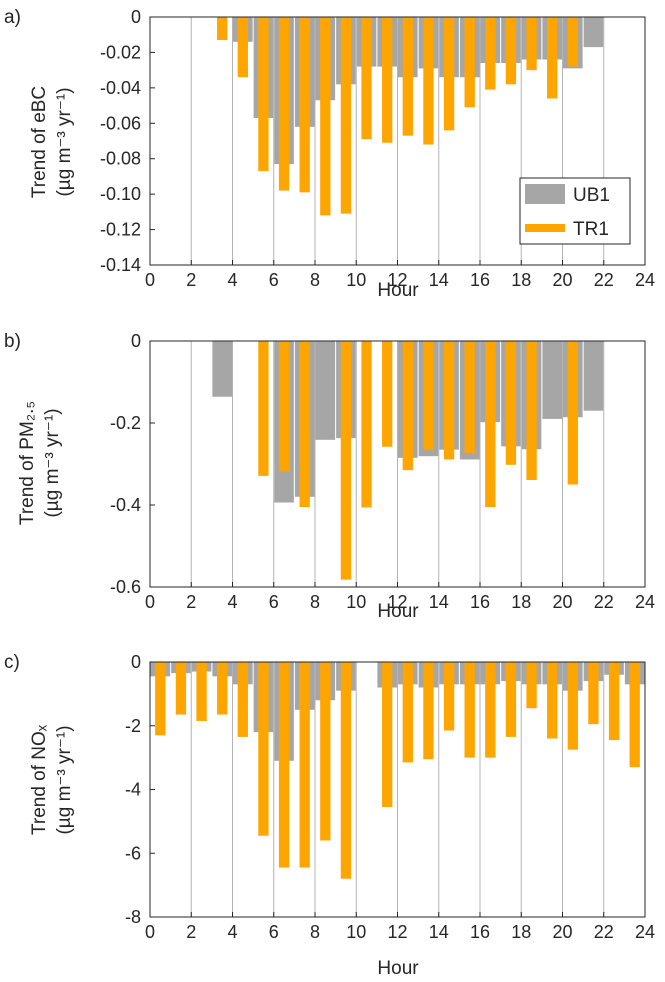 Image resolution: width=665 pixels, height=982 pixels. I want to click on y-tick-label: -8, so click(133, 917).